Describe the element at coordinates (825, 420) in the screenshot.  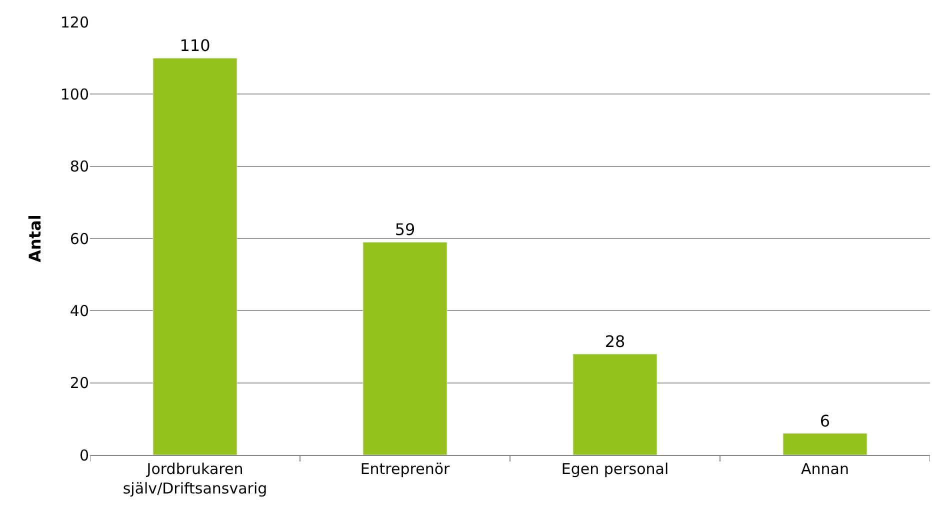
I see `data-label: 6` at that location.